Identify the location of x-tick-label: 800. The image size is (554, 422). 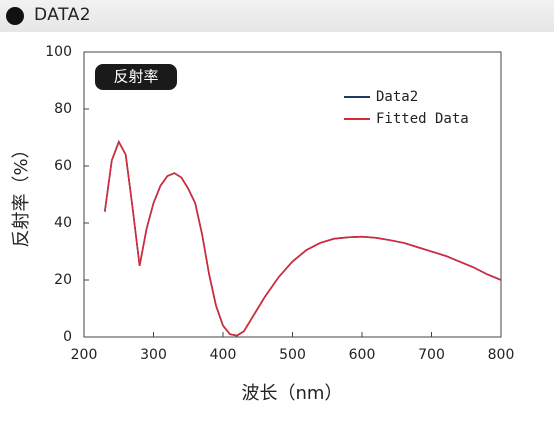
(501, 355).